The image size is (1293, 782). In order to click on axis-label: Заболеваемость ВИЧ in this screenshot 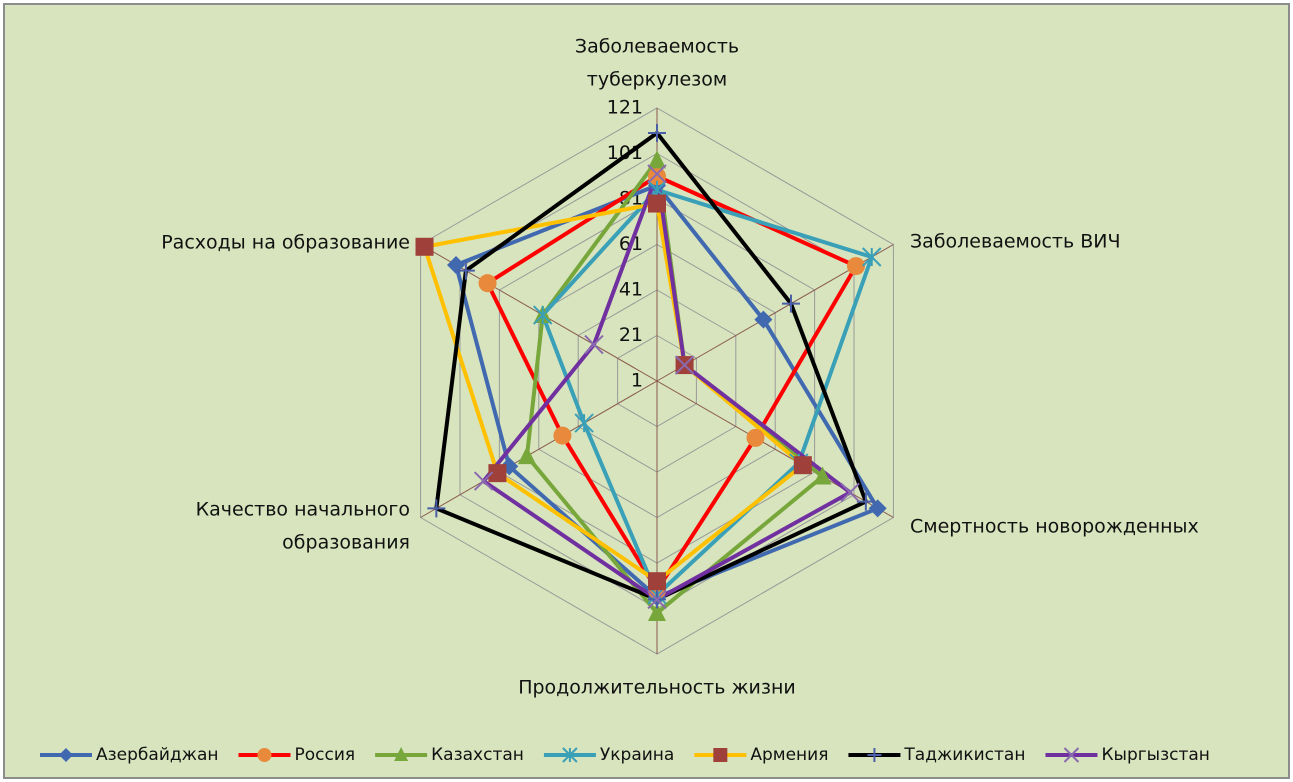, I will do `click(1015, 242)`.